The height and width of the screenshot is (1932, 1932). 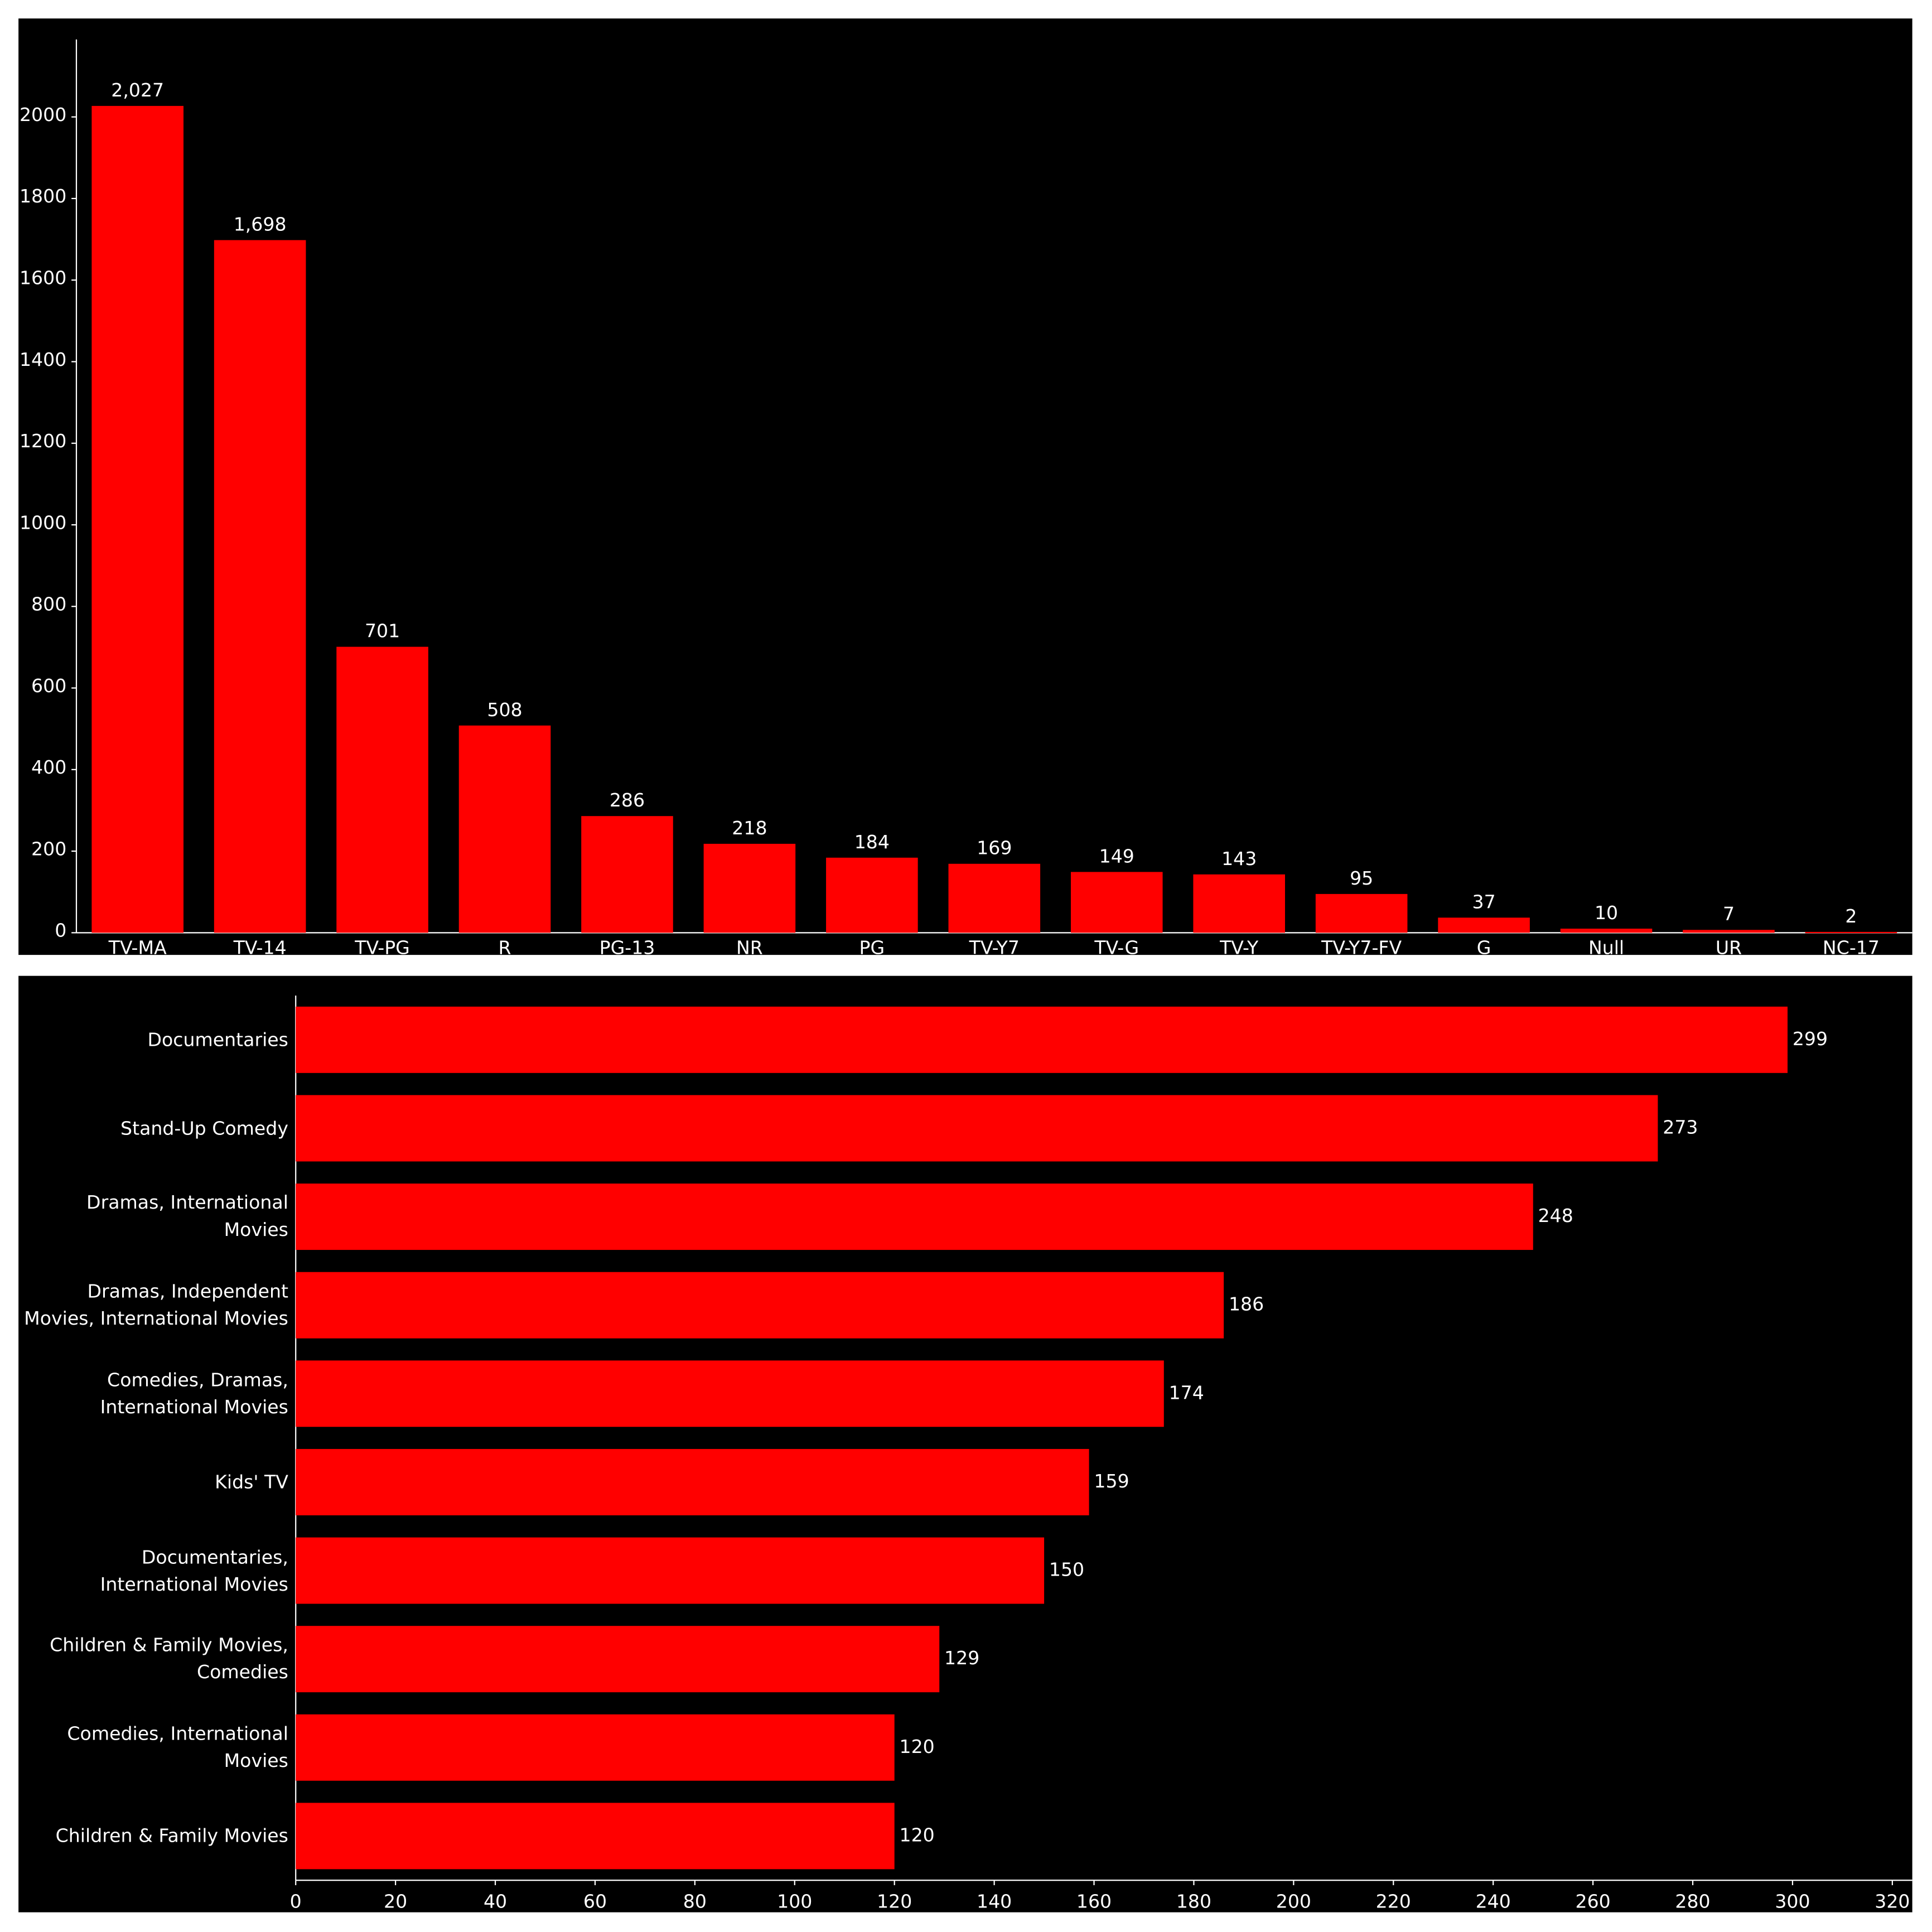 I want to click on x-tick-label: 20, so click(x=395, y=1901).